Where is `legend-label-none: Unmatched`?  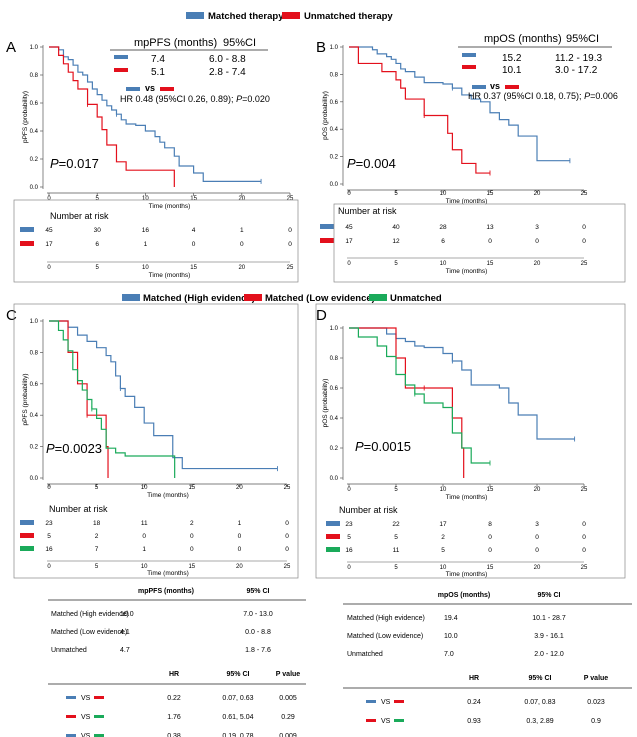
legend-label-none: Unmatched is located at coordinates (416, 298).